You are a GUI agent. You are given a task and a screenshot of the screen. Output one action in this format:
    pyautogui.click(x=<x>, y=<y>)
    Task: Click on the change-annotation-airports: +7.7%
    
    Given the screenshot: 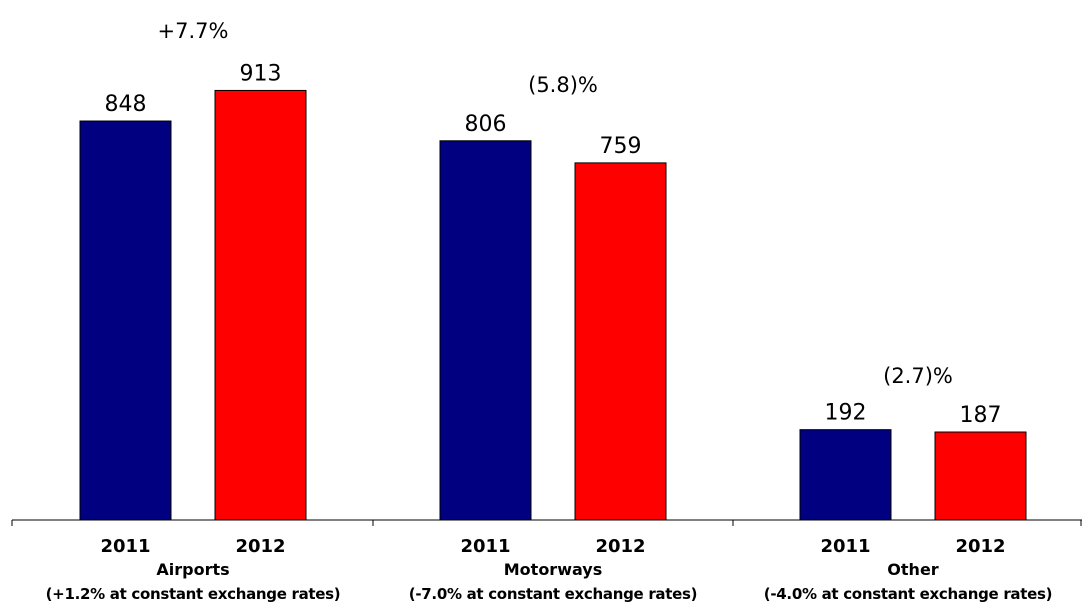 What is the action you would take?
    pyautogui.click(x=193, y=31)
    